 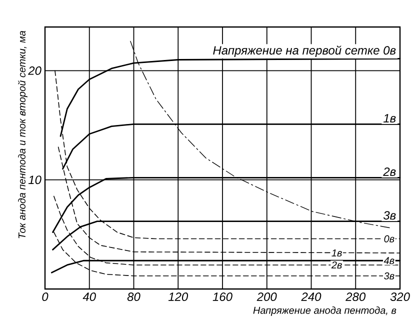 What do you see at coordinates (45, 297) in the screenshot?
I see `x-tick-label: 0` at bounding box center [45, 297].